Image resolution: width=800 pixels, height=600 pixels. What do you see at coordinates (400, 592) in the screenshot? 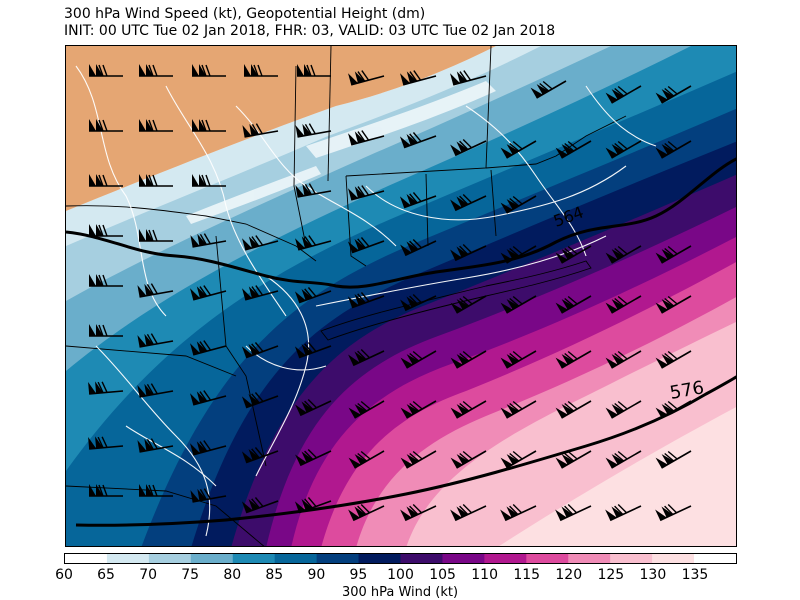
I see `colorbar-label: 300 hPa Wind (kt)` at bounding box center [400, 592].